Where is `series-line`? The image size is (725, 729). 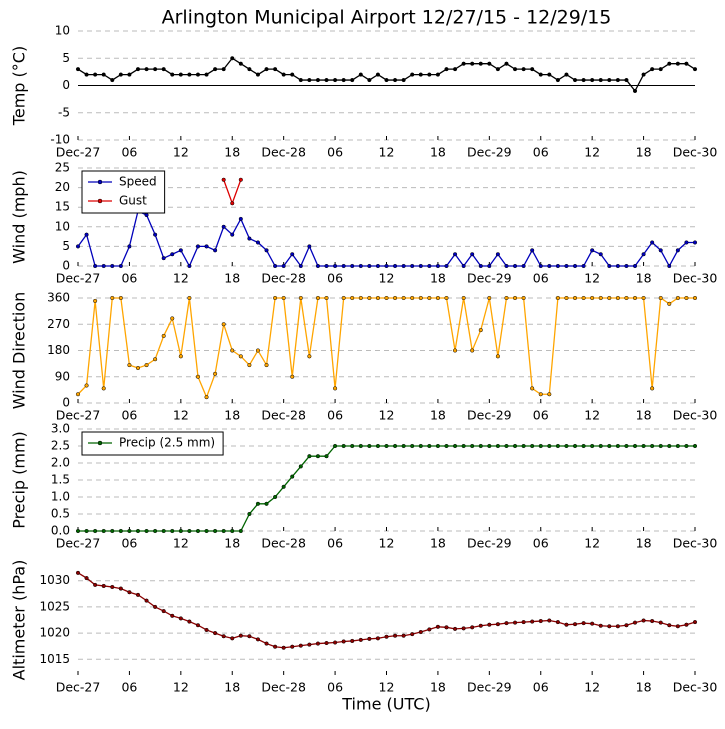
series-line is located at coordinates (386, 347).